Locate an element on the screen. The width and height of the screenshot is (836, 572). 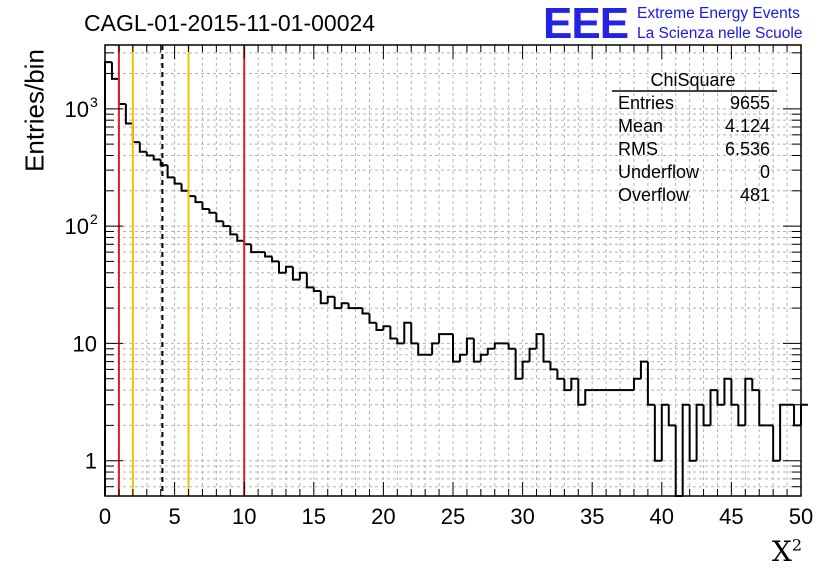
y-tick-exponent: 3 is located at coordinates (94, 102).